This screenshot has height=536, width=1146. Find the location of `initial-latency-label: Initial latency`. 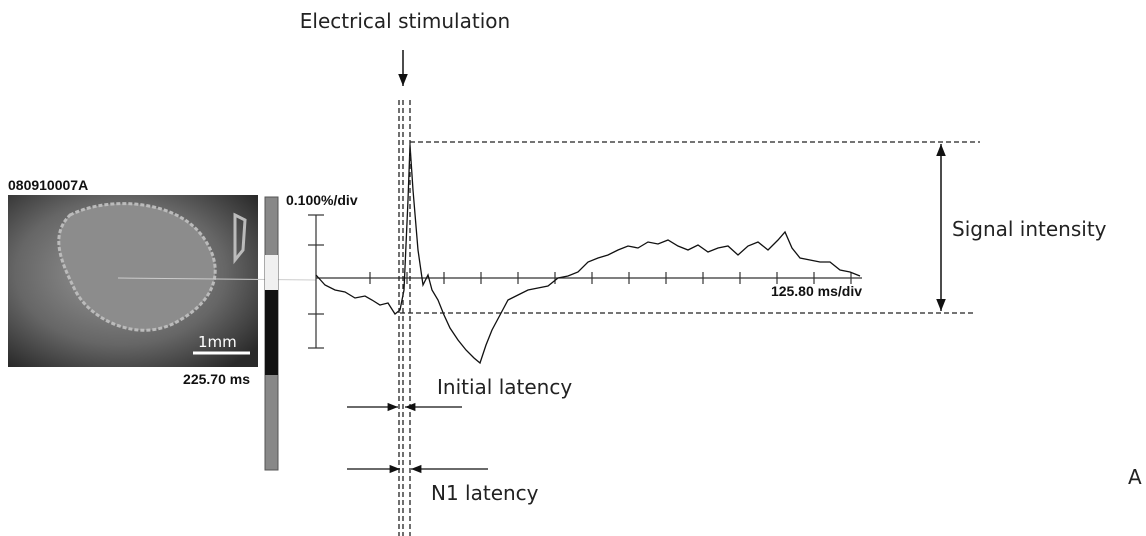

initial-latency-label: Initial latency is located at coordinates (504, 387).